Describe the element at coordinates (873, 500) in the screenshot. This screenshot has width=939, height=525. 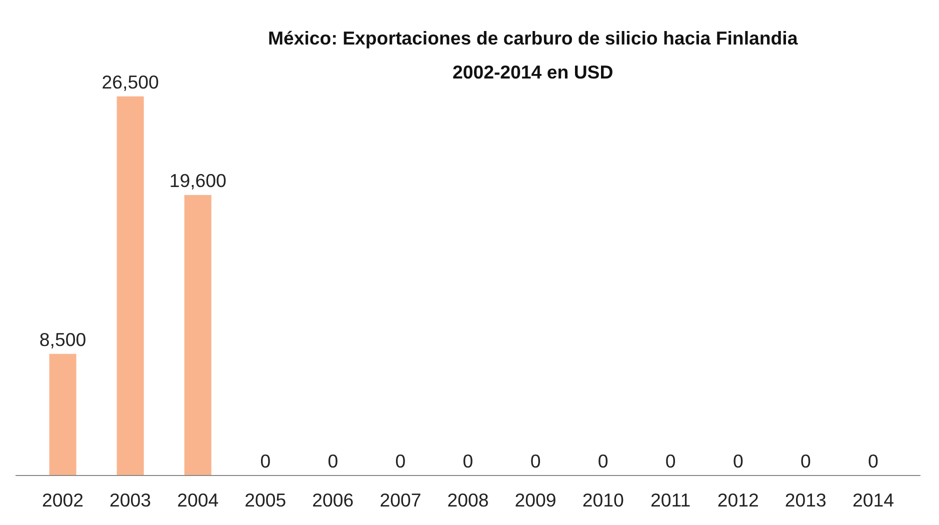
I see `x-tick-label: 2014` at that location.